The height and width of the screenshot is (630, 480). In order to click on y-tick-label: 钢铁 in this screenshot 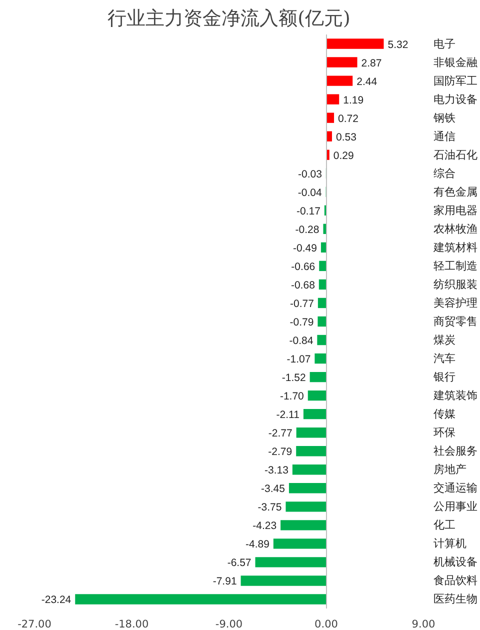, I will do `click(444, 117)`.